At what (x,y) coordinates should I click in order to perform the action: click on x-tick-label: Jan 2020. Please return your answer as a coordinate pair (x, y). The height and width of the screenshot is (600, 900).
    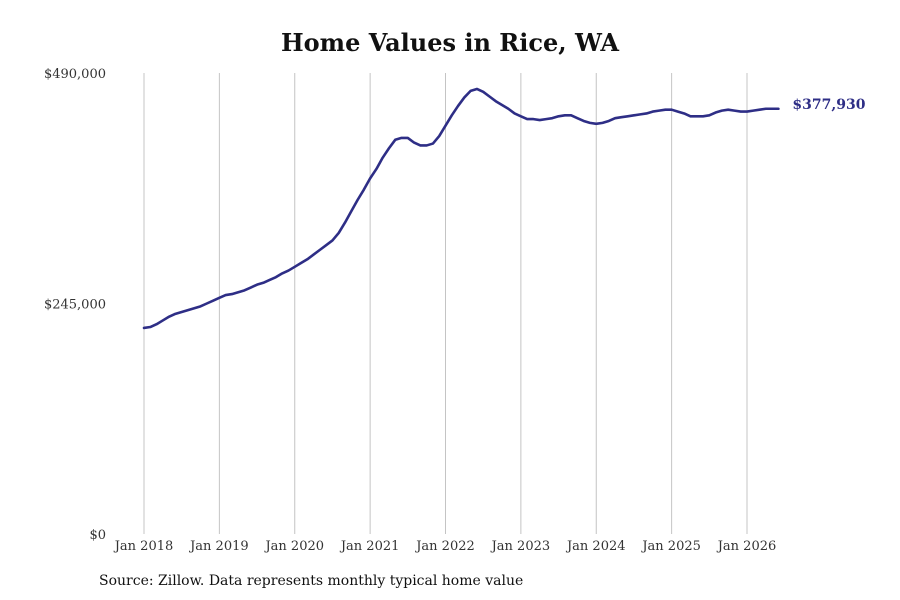
    Looking at the image, I should click on (293, 546).